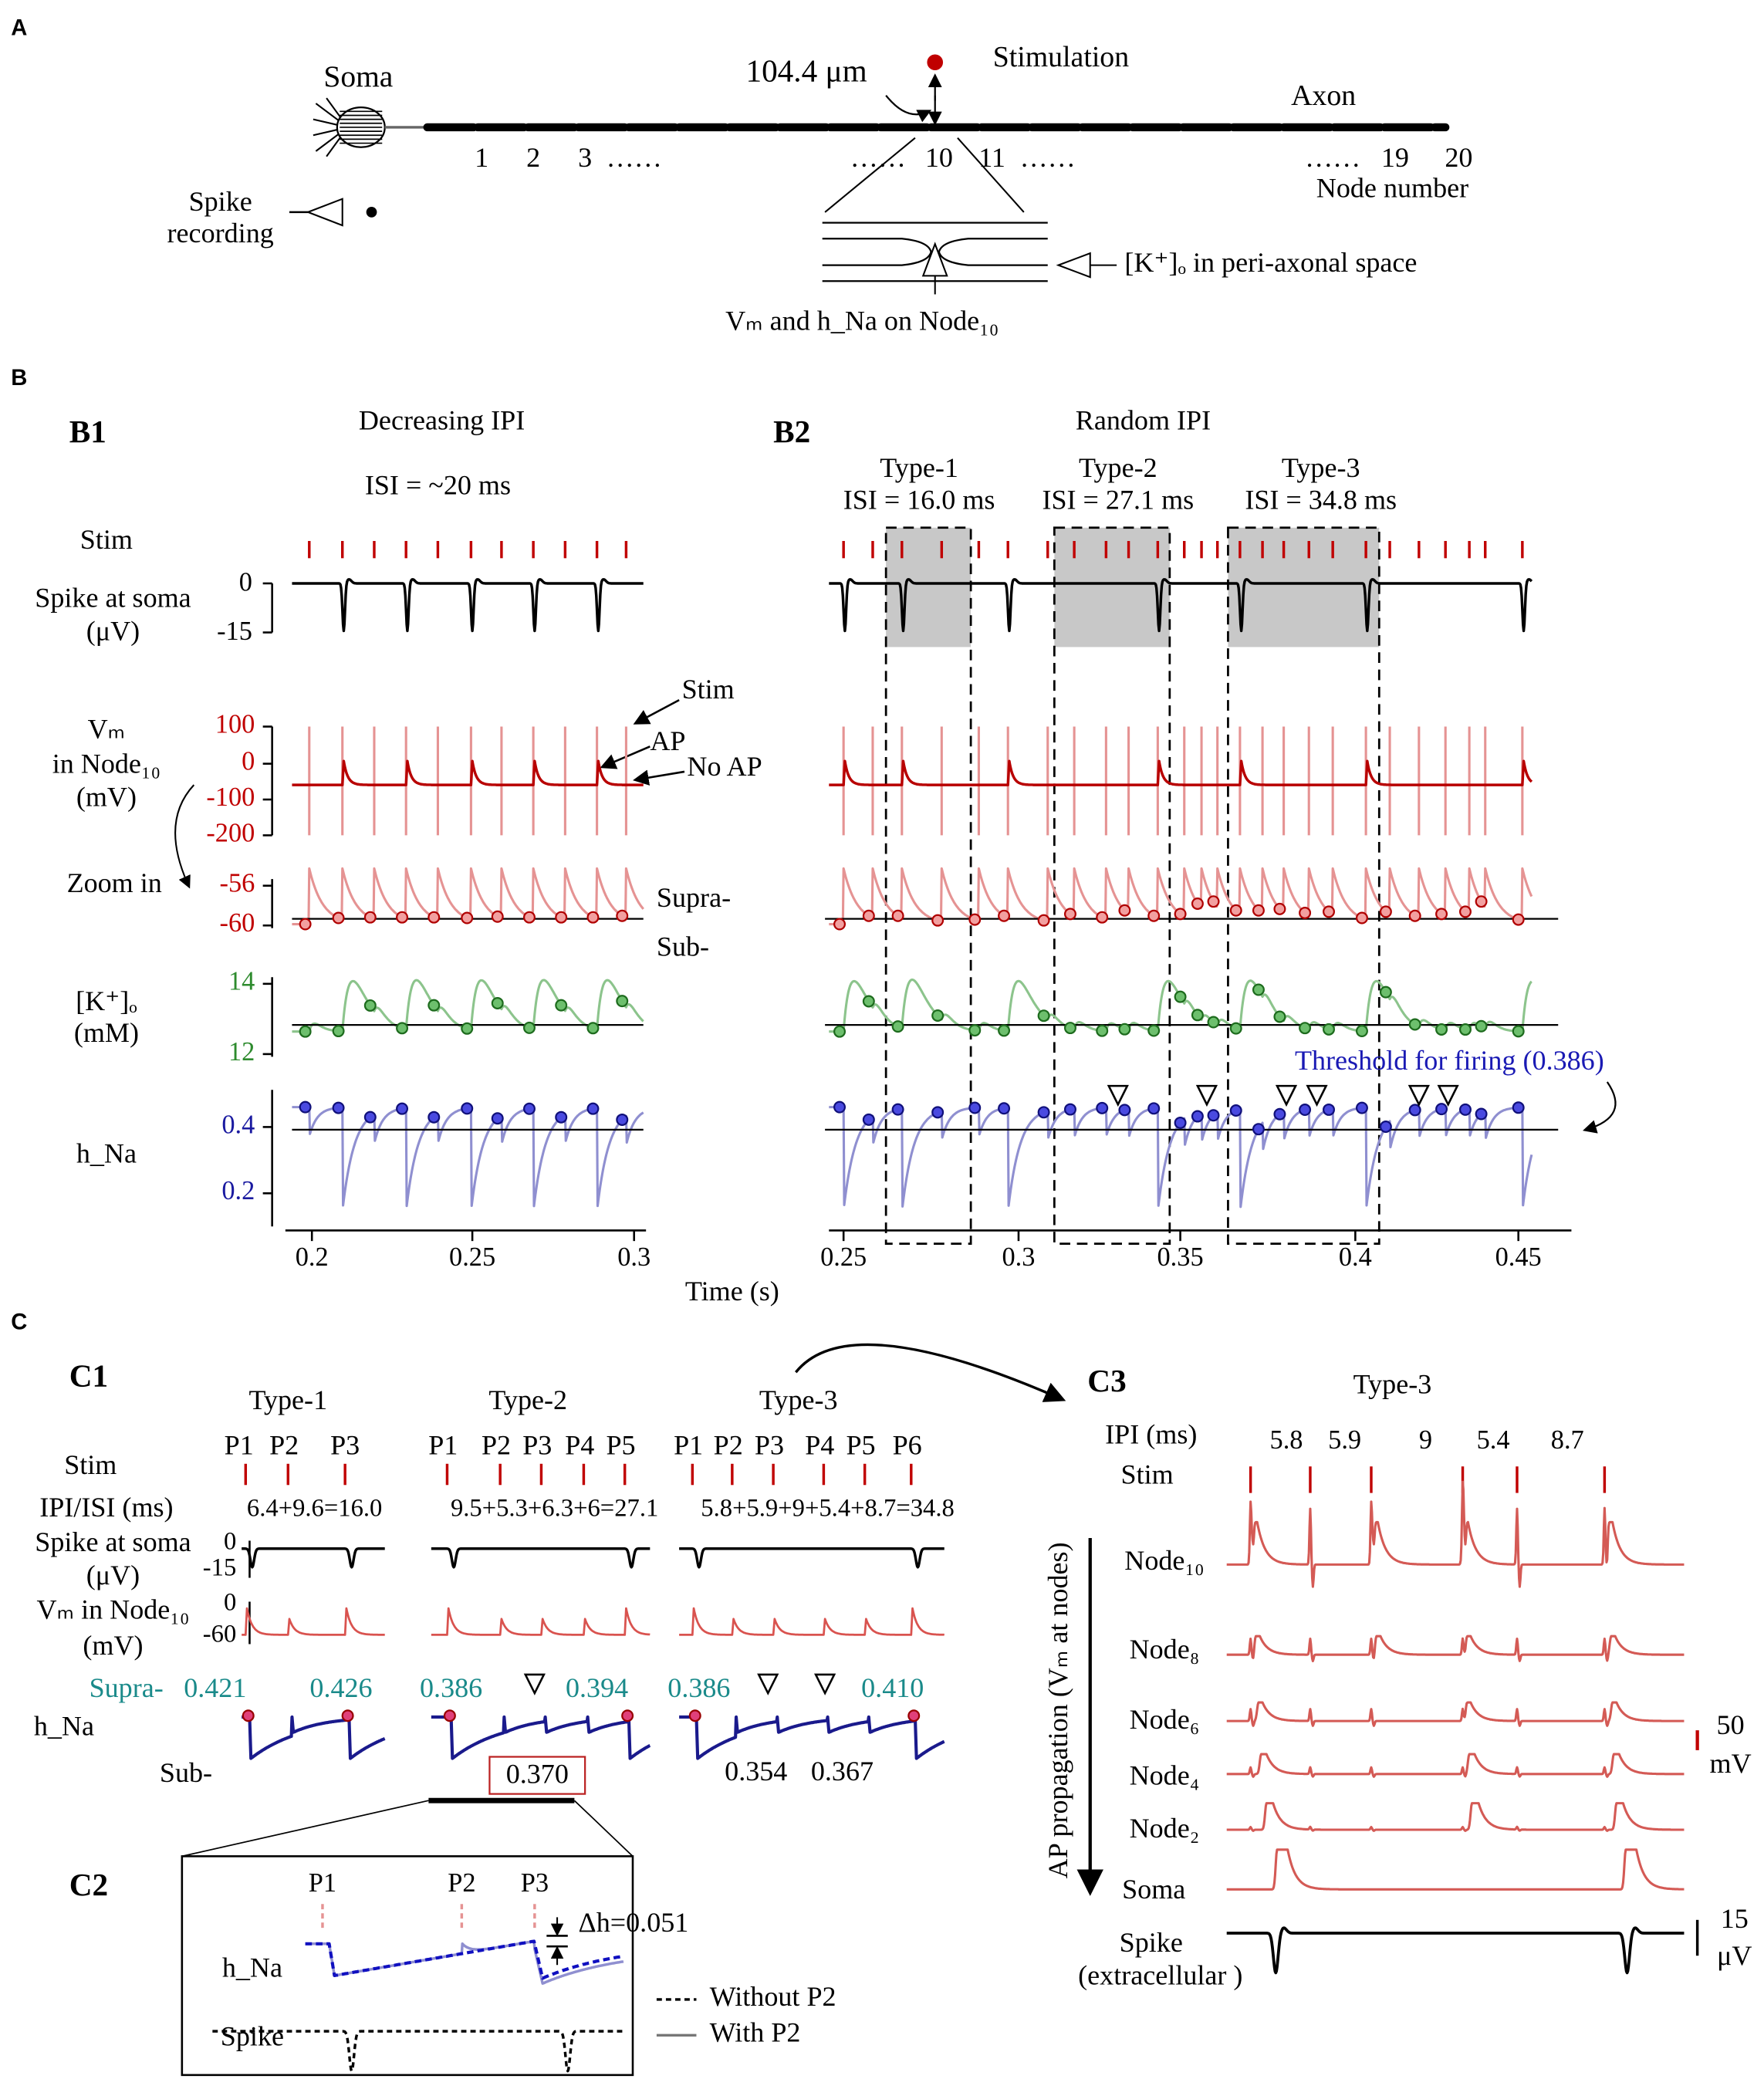 The width and height of the screenshot is (1764, 2079). Describe the element at coordinates (442, 419) in the screenshot. I see `label: Decreasing IPI` at that location.